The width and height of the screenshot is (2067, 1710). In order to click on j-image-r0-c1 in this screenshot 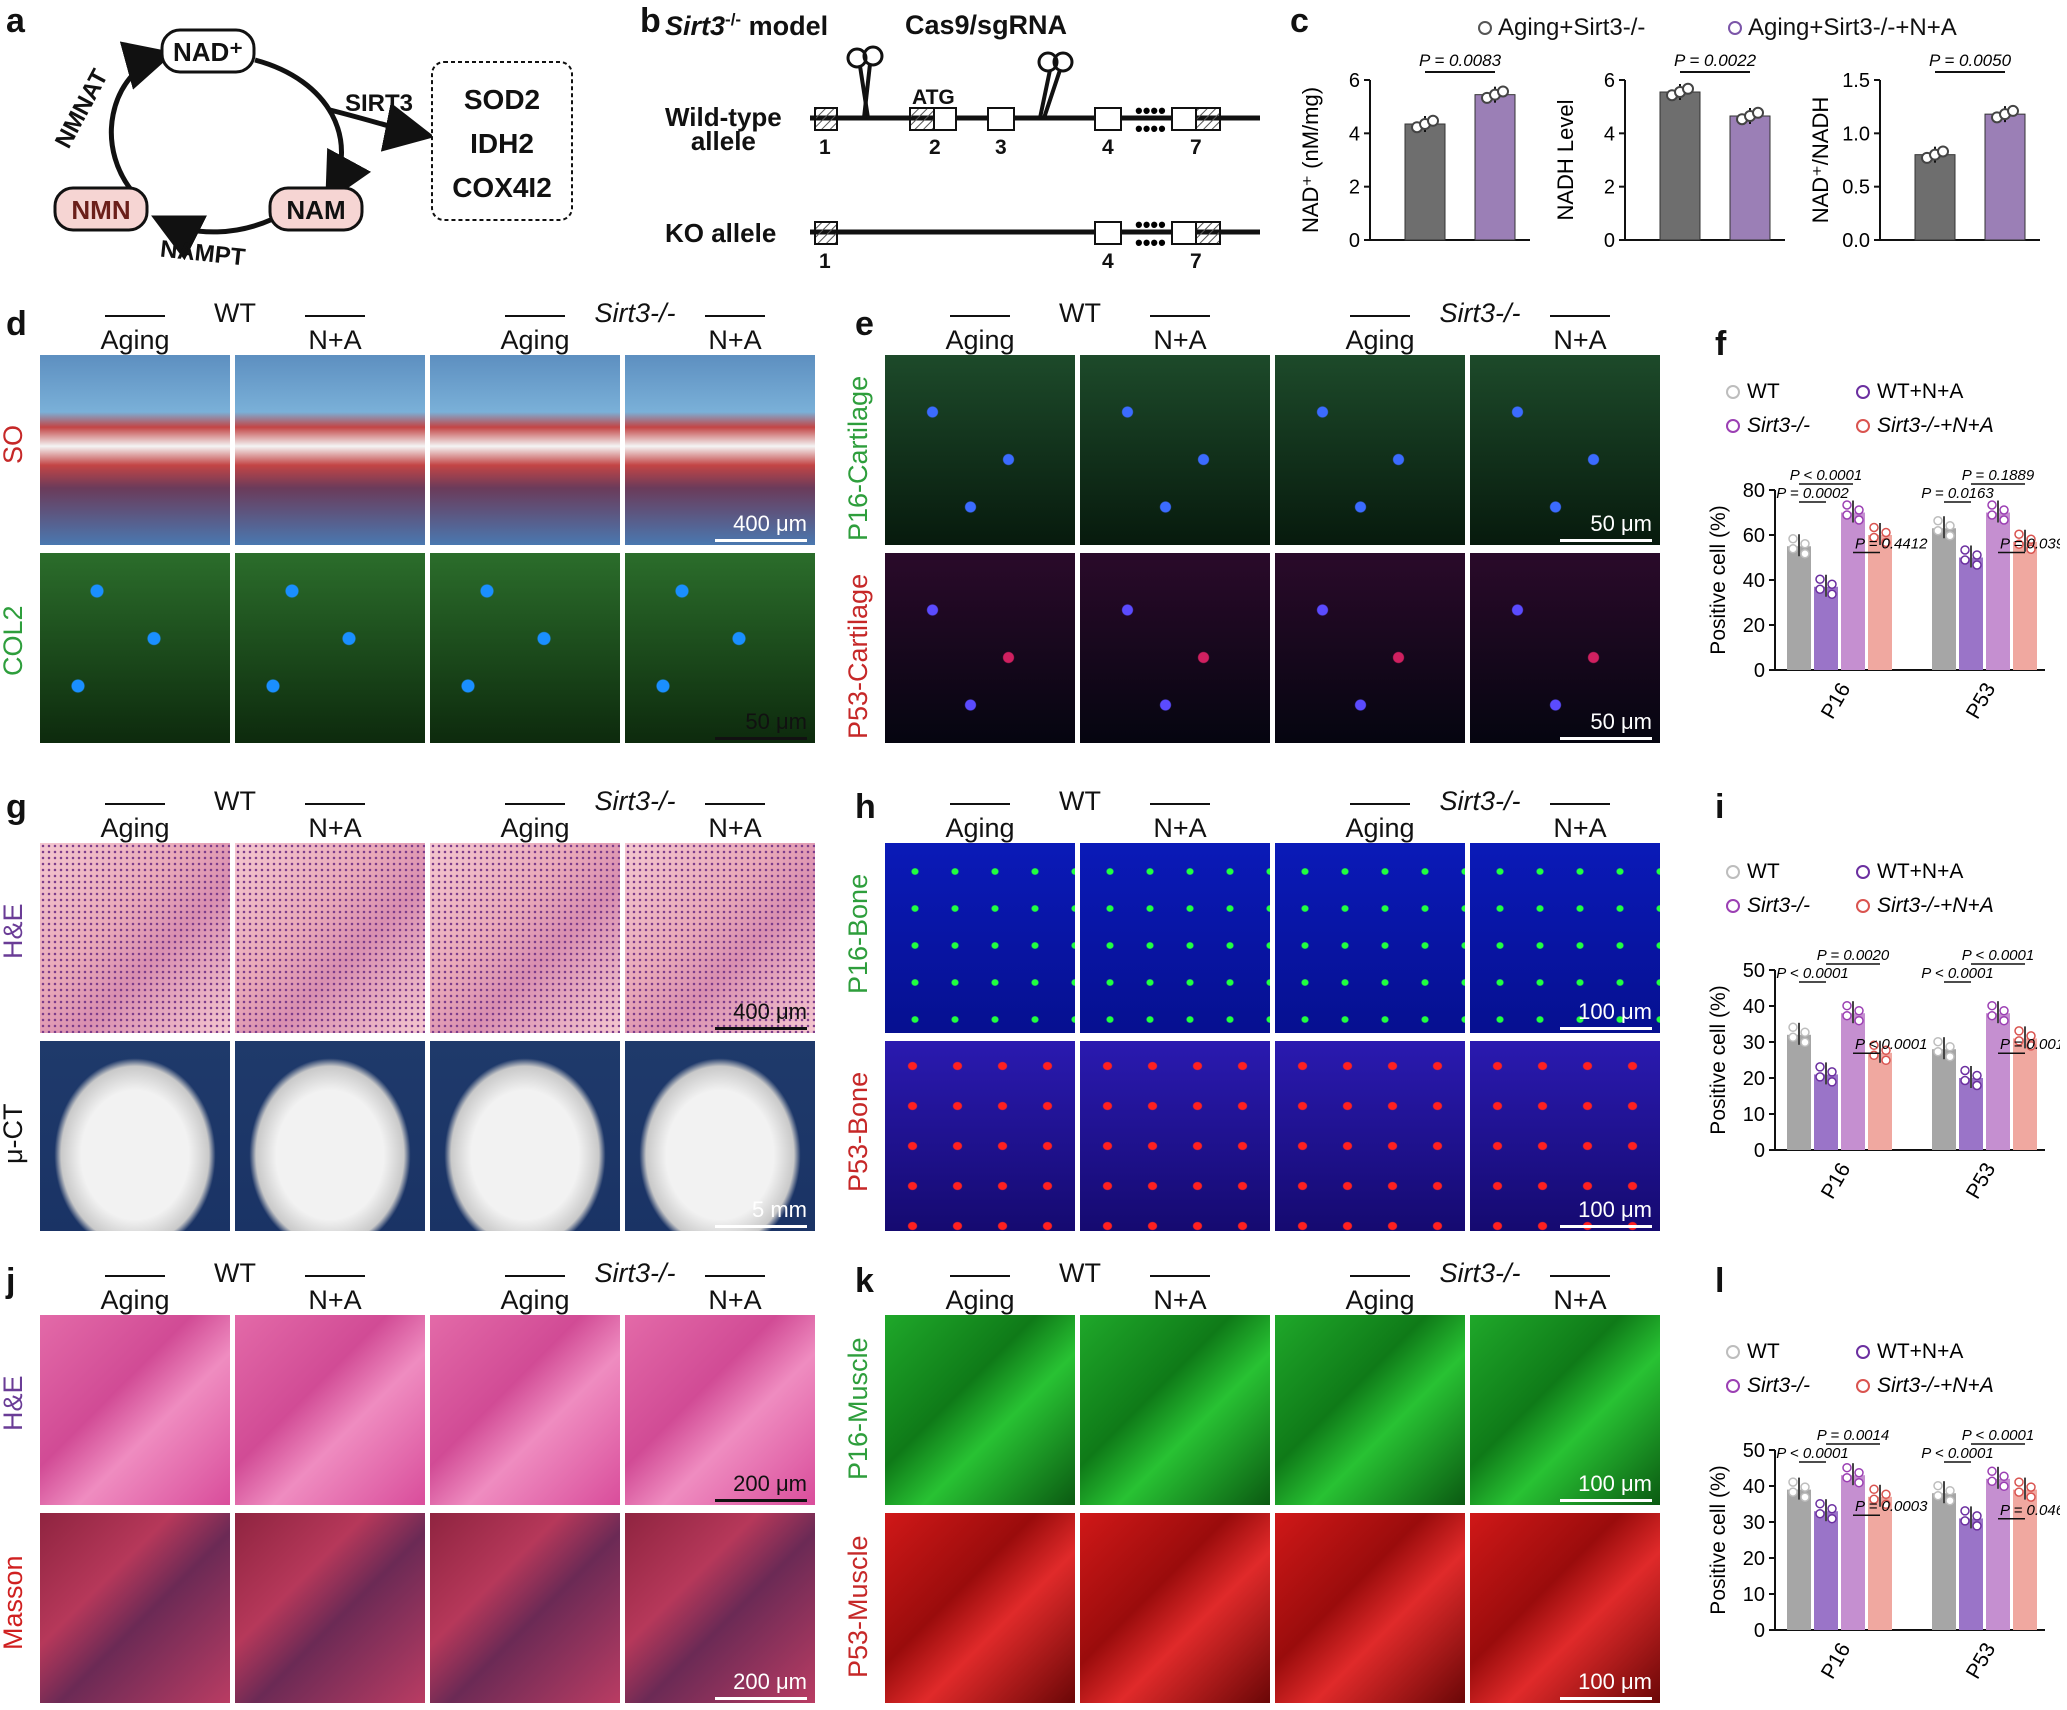, I will do `click(330, 1410)`.